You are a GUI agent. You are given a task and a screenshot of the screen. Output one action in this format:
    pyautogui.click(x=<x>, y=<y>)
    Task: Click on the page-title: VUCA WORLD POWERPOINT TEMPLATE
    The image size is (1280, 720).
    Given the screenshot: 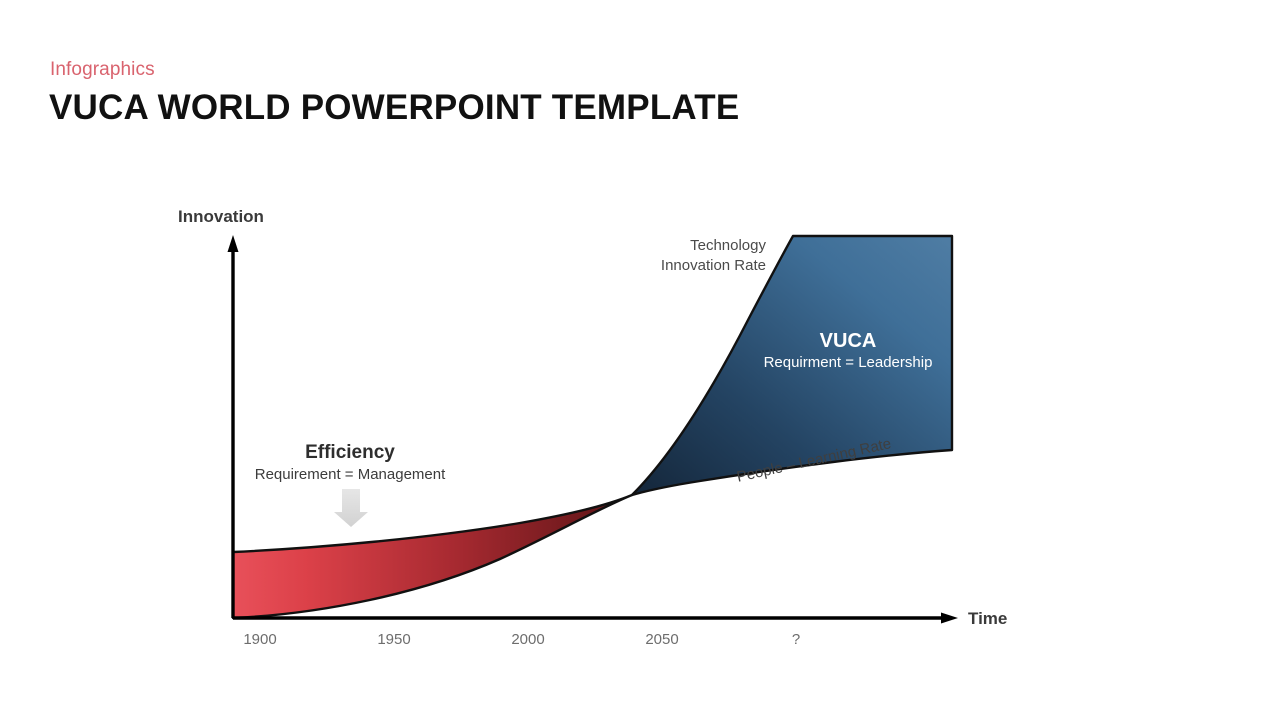 What is the action you would take?
    pyautogui.click(x=394, y=107)
    